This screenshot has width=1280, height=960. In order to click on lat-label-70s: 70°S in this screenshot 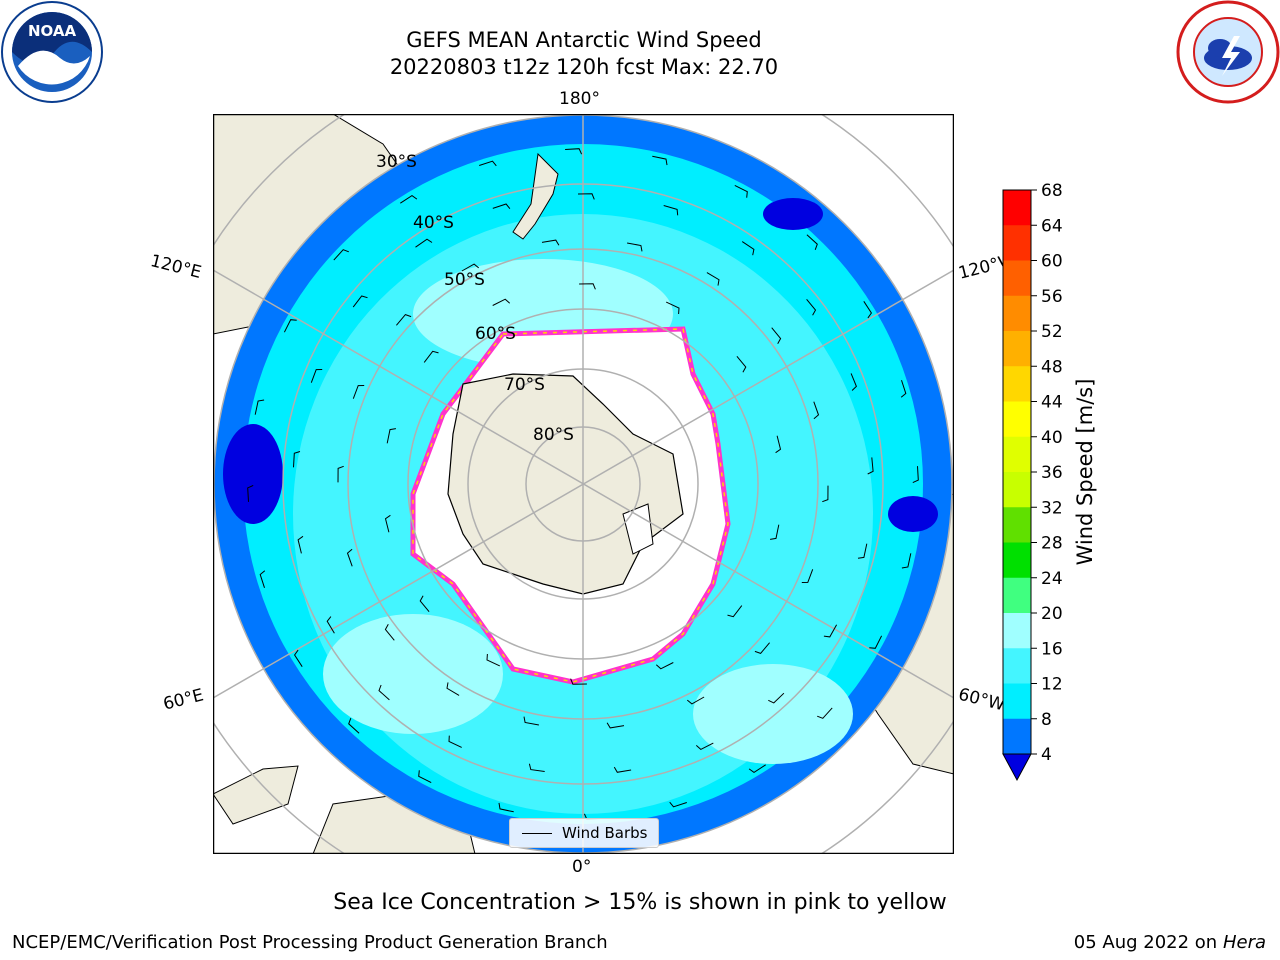, I will do `click(524, 385)`.